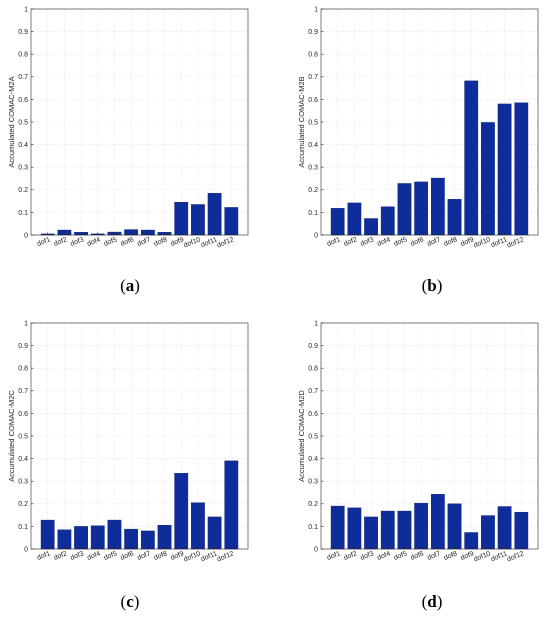  I want to click on caption-label-b: b, so click(432, 285).